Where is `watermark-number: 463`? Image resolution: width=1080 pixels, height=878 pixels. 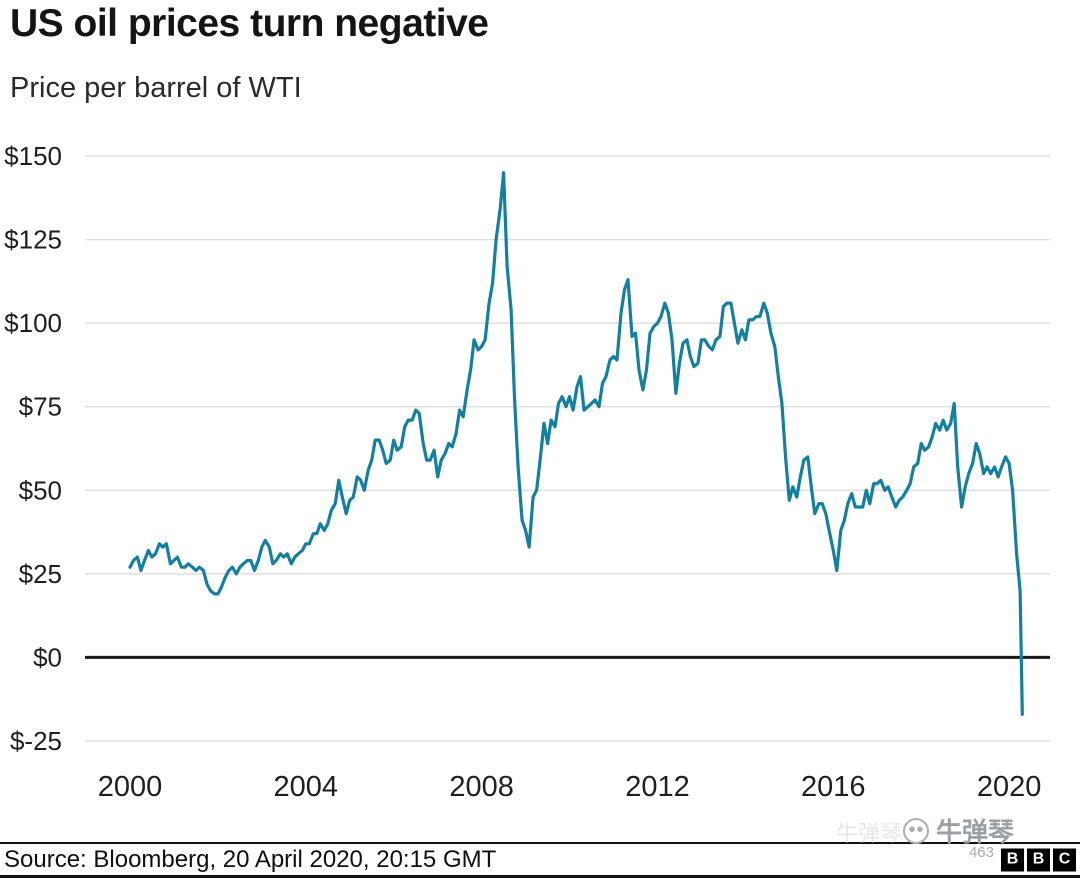
watermark-number: 463 is located at coordinates (981, 852).